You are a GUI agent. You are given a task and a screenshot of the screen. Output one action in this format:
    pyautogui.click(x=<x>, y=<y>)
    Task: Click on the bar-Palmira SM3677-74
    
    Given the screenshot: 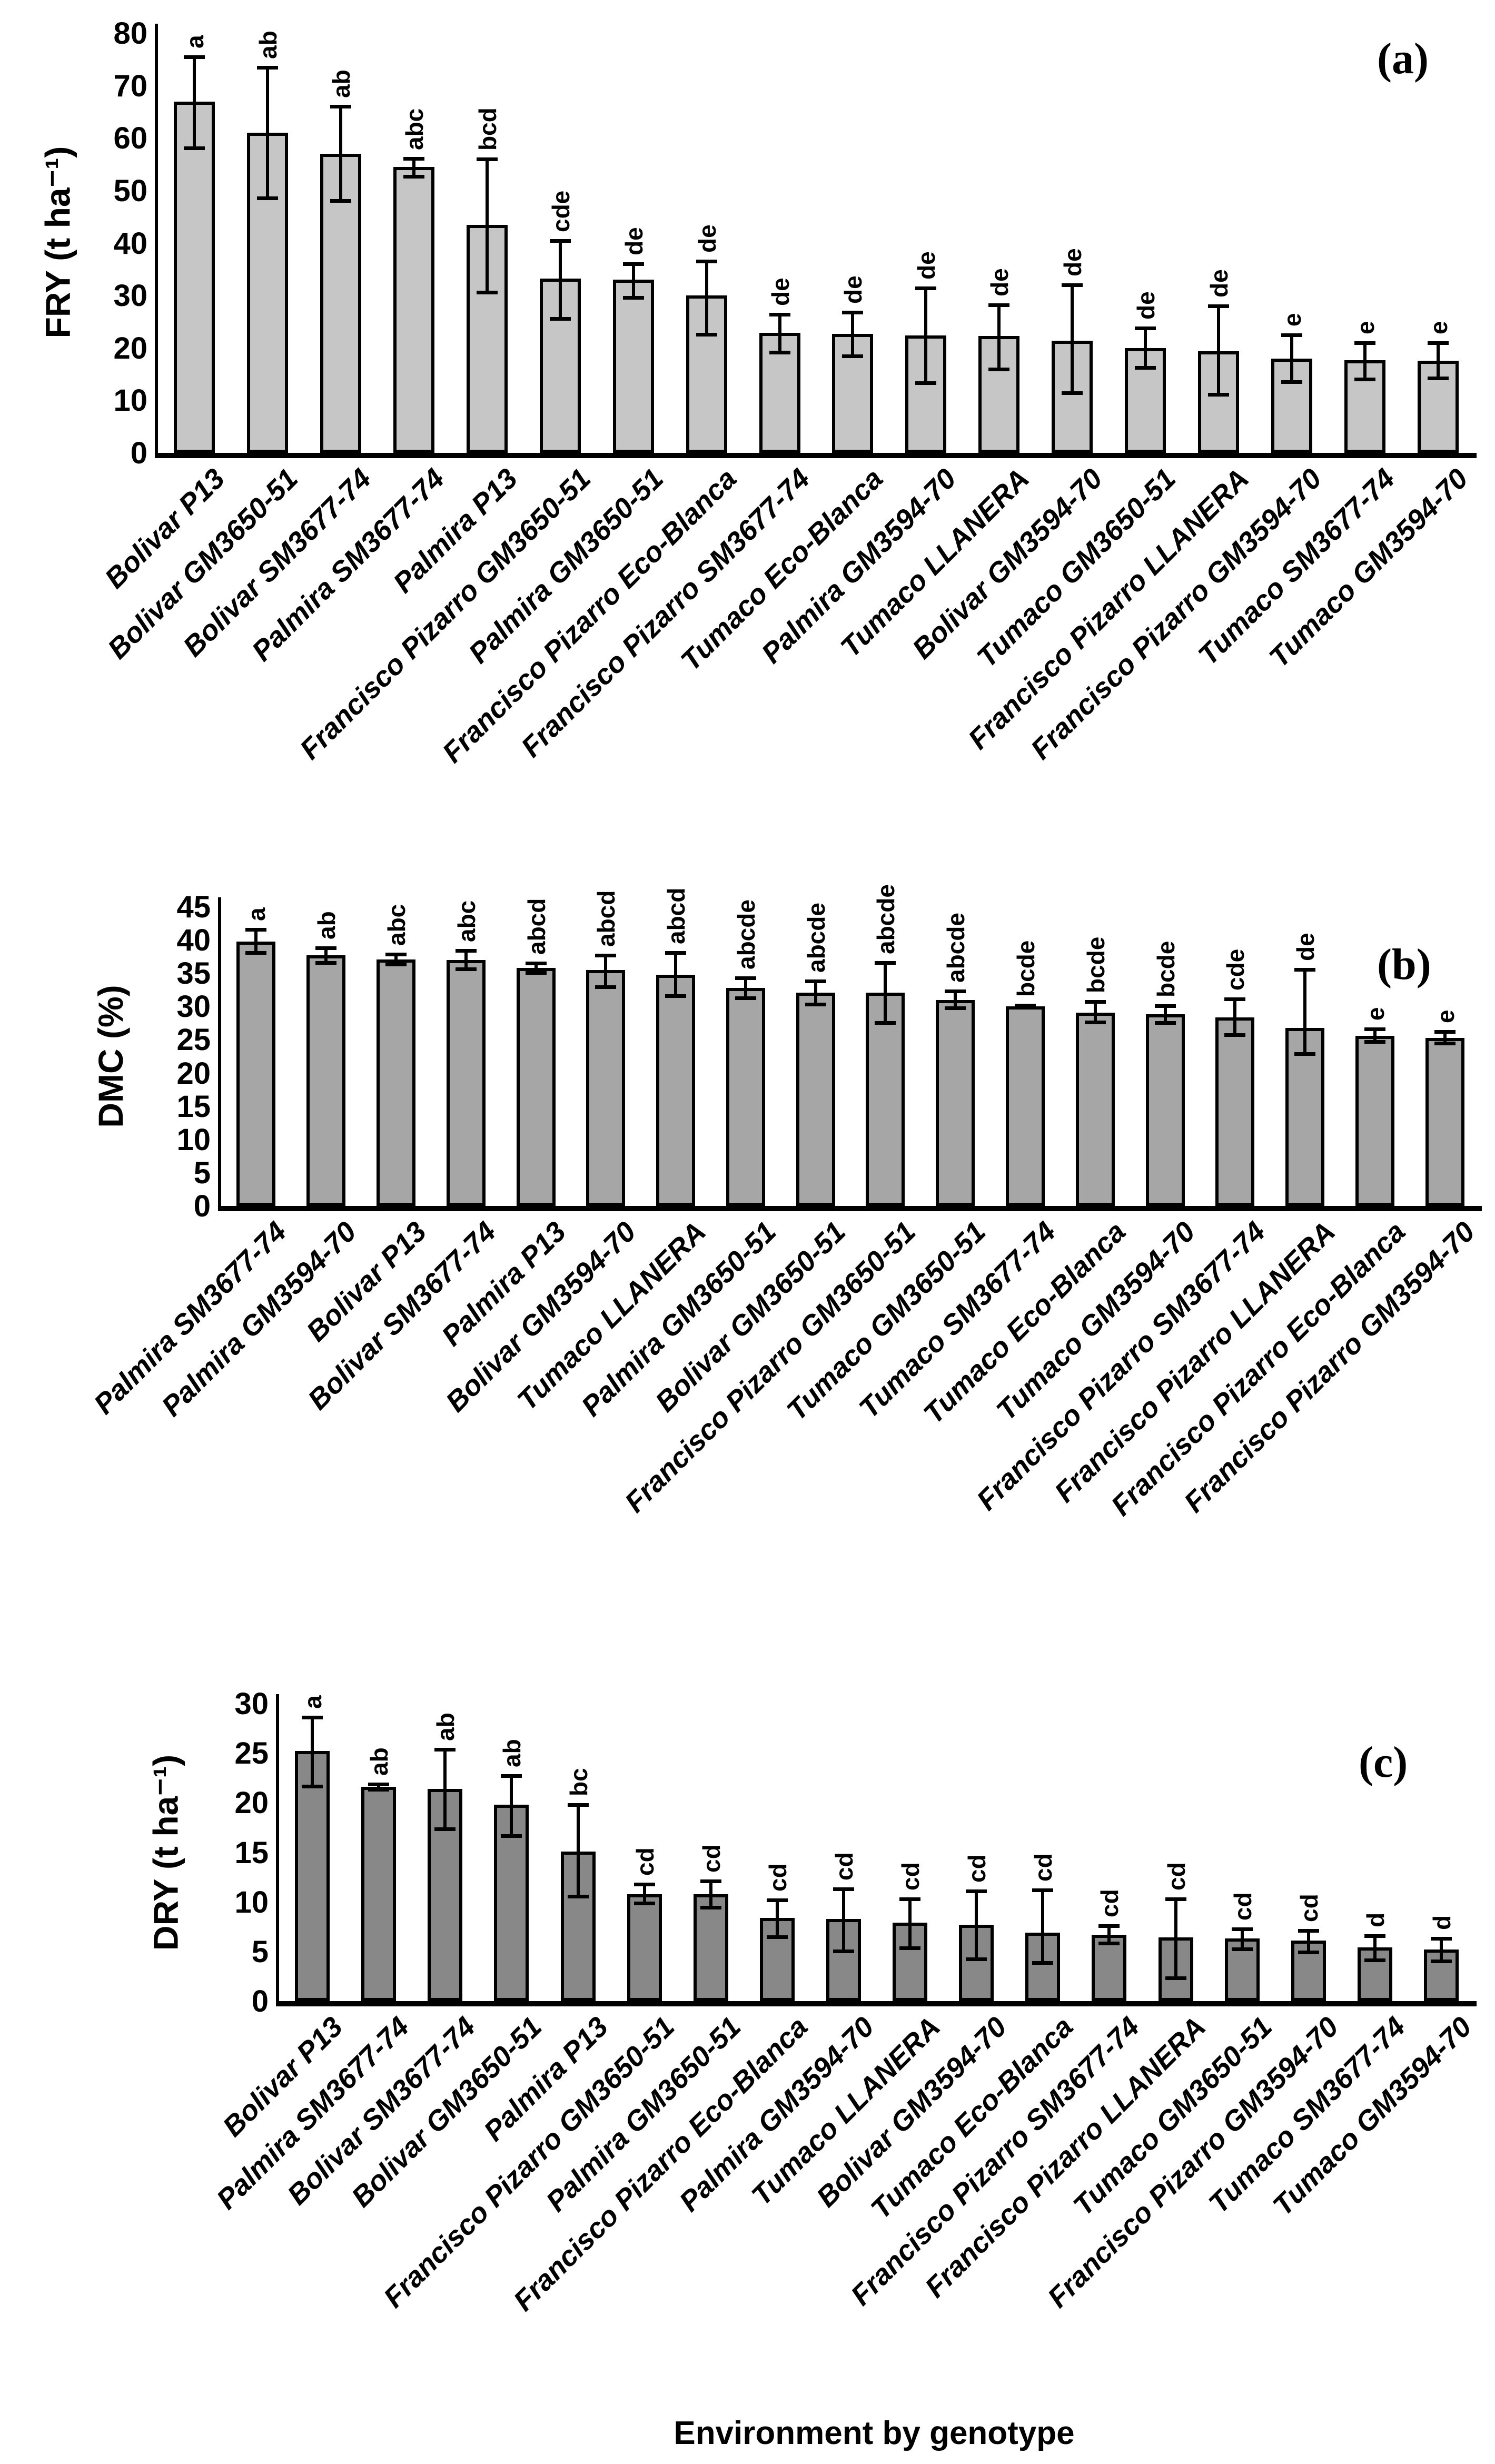 What is the action you would take?
    pyautogui.click(x=256, y=1074)
    